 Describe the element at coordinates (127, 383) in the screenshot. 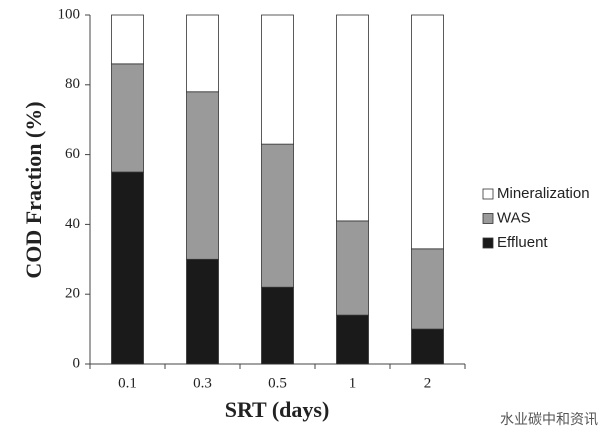

I see `x-tick-label: 0.1` at that location.